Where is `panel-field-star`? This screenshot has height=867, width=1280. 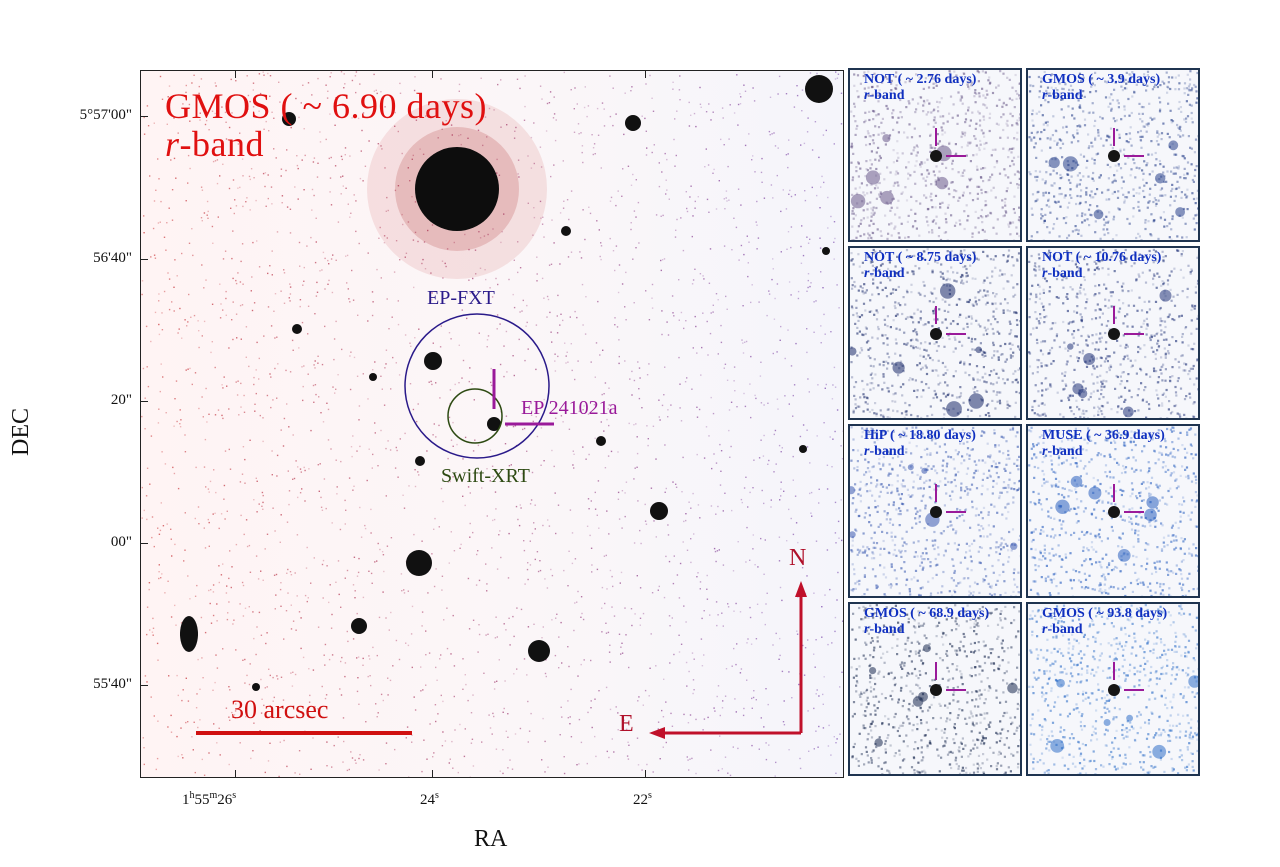 panel-field-star is located at coordinates (873, 177).